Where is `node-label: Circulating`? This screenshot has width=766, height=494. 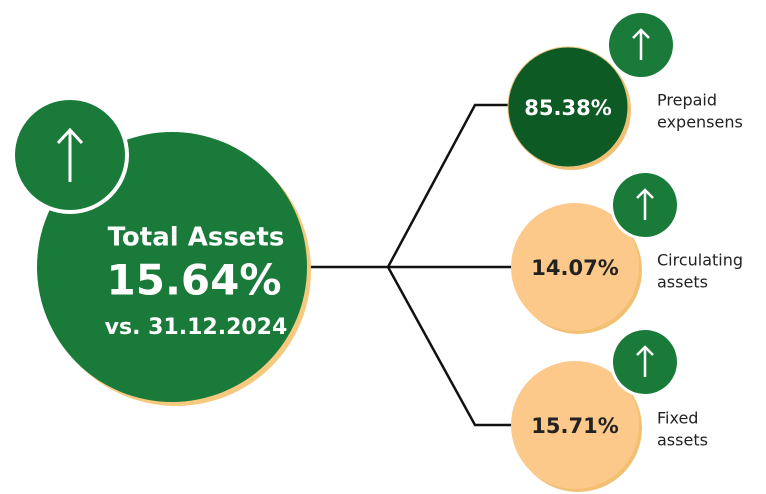 node-label: Circulating is located at coordinates (700, 260).